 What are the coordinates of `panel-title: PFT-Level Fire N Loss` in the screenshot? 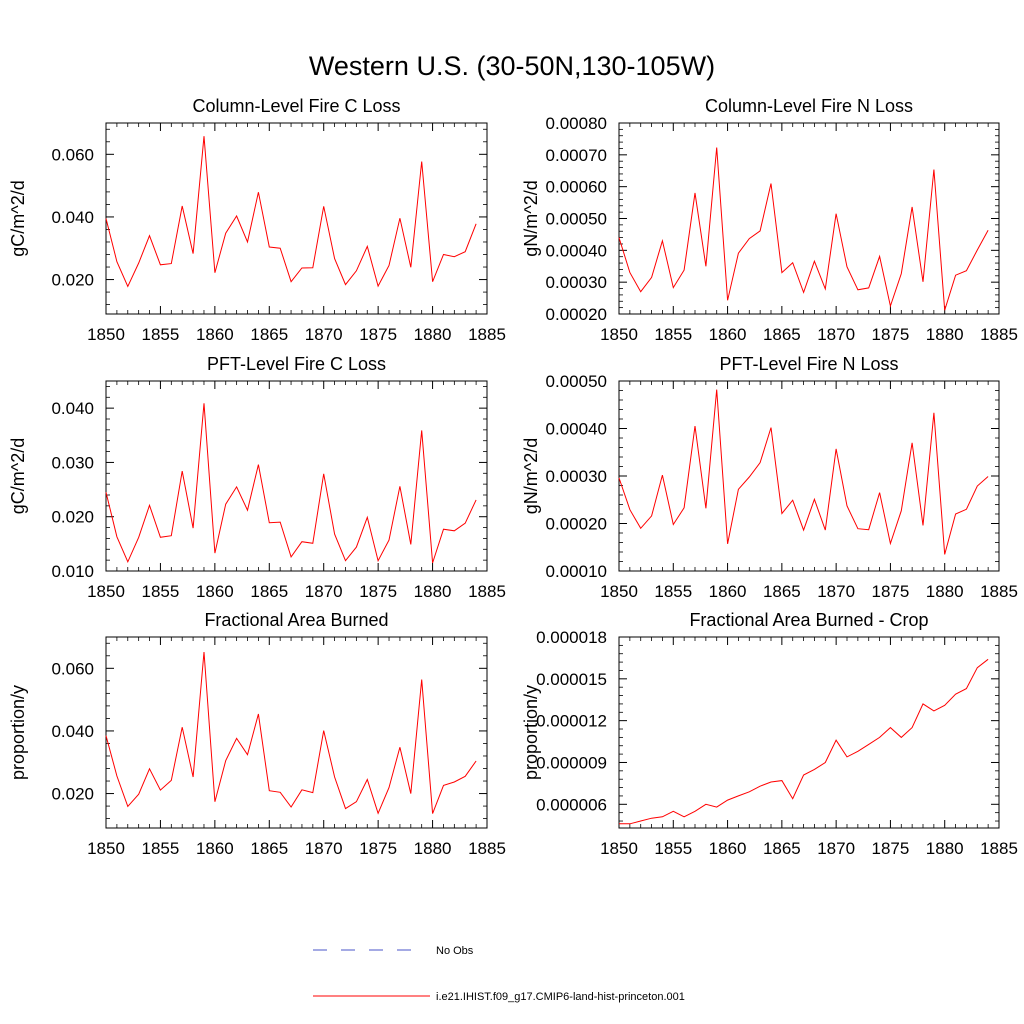 It's located at (808, 364).